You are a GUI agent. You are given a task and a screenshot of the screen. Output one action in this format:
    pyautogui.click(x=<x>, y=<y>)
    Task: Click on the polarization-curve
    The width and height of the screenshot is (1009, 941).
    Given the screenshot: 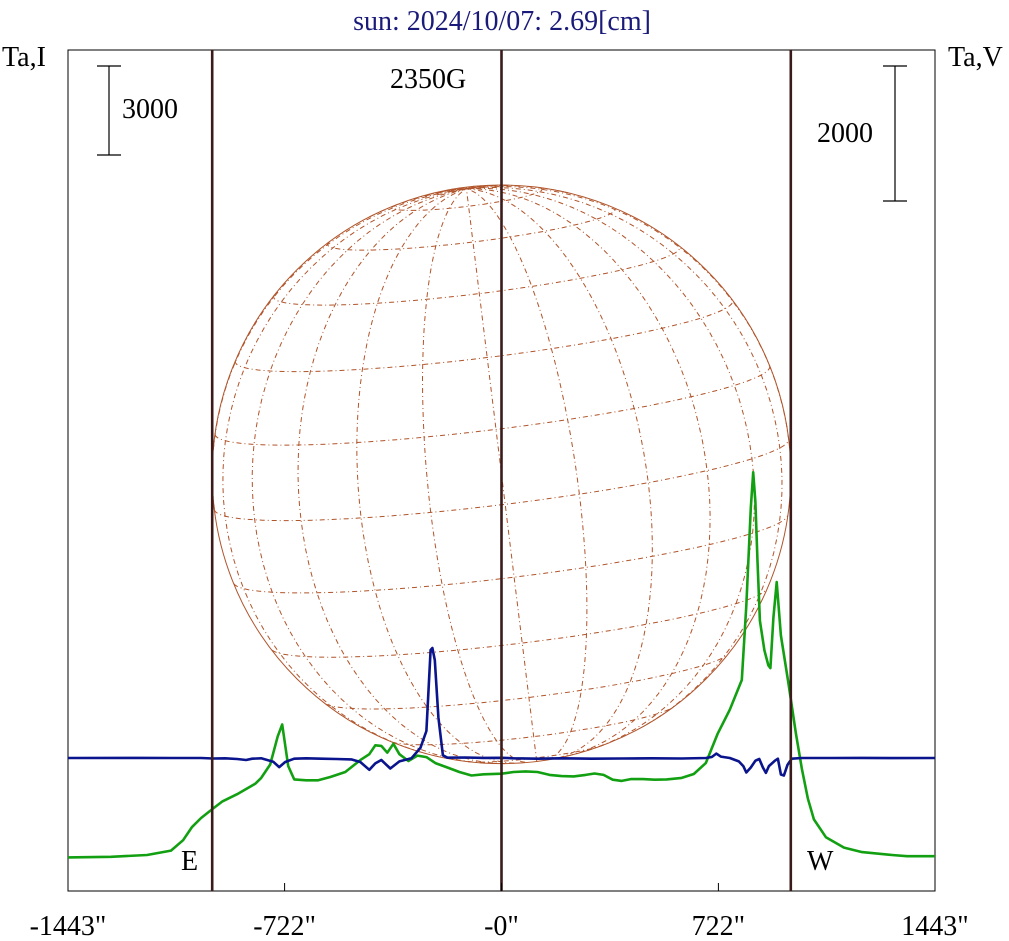 What is the action you would take?
    pyautogui.click(x=501, y=711)
    